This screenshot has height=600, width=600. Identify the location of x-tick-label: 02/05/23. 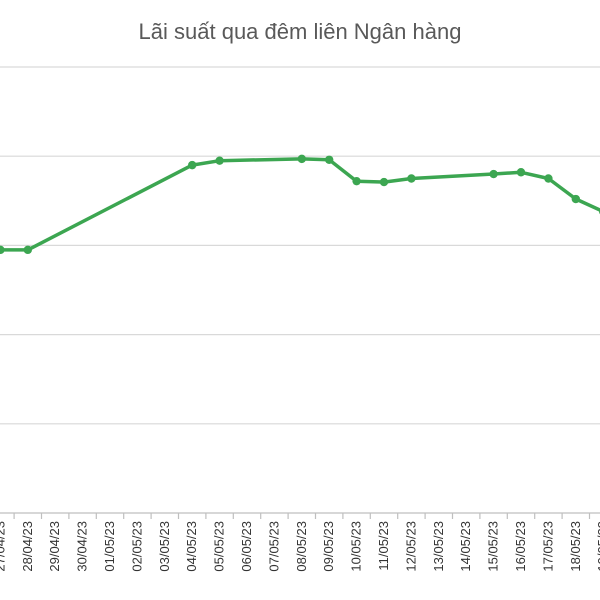
(136, 546).